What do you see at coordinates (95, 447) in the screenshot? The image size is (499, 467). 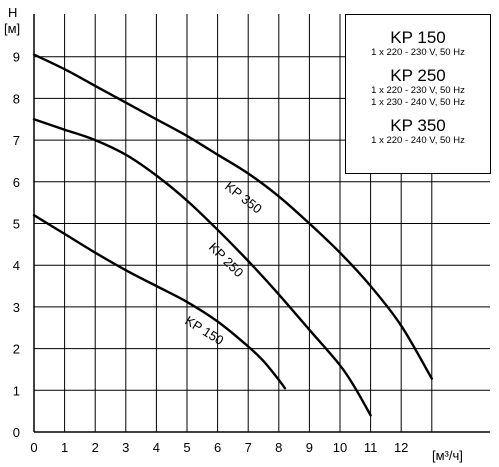 I see `x-tick-label: 2` at bounding box center [95, 447].